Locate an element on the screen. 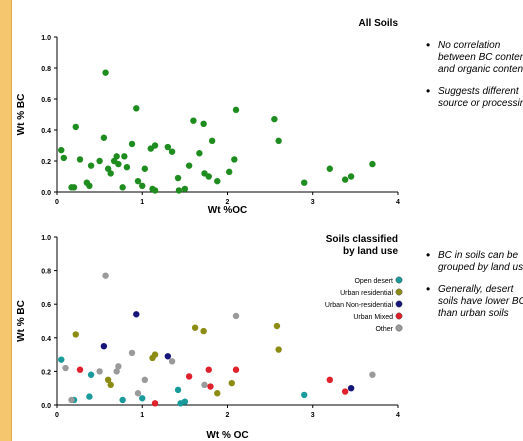 Image resolution: width=523 pixels, height=441 pixels. x-tick-label: 1 is located at coordinates (142, 202).